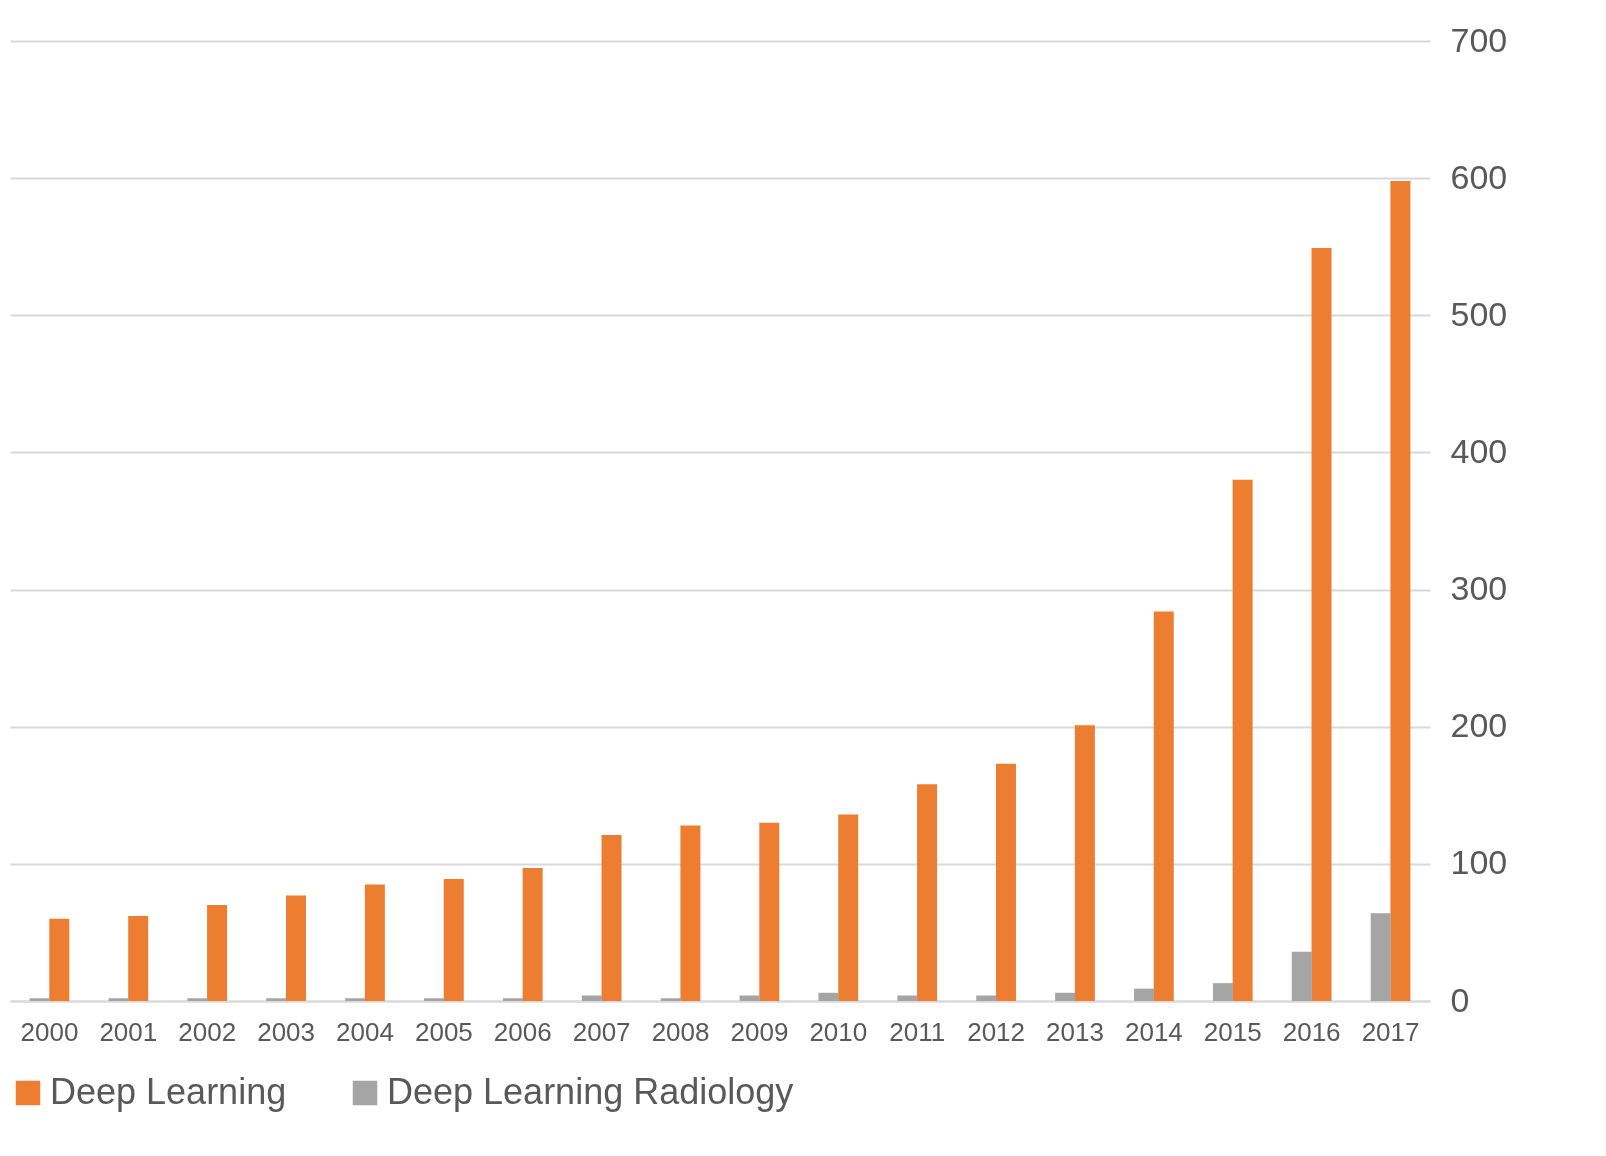 The image size is (1606, 1156). Describe the element at coordinates (680, 1031) in the screenshot. I see `x-tick-label: 2008` at that location.